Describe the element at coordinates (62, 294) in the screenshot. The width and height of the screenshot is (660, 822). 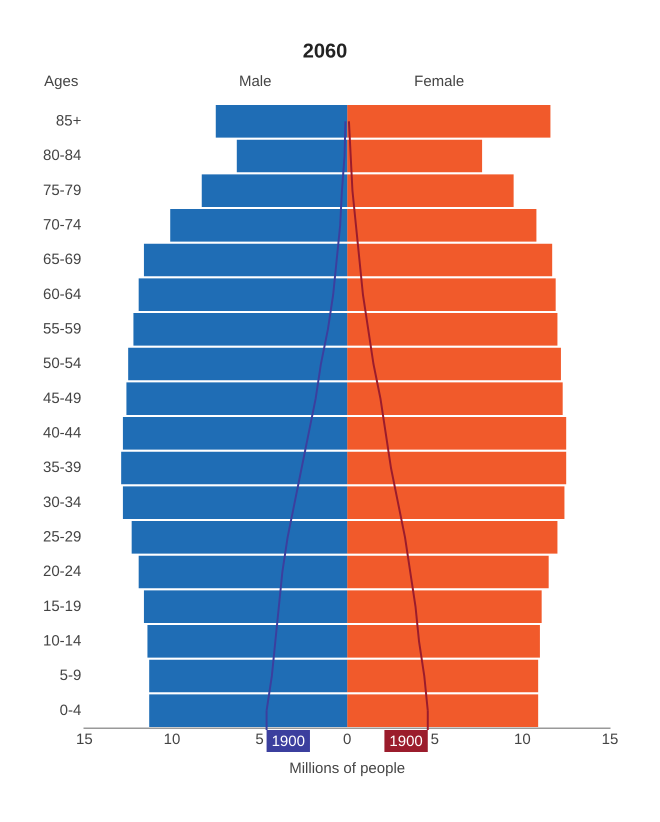
I see `y-tick-label: 60-64` at that location.